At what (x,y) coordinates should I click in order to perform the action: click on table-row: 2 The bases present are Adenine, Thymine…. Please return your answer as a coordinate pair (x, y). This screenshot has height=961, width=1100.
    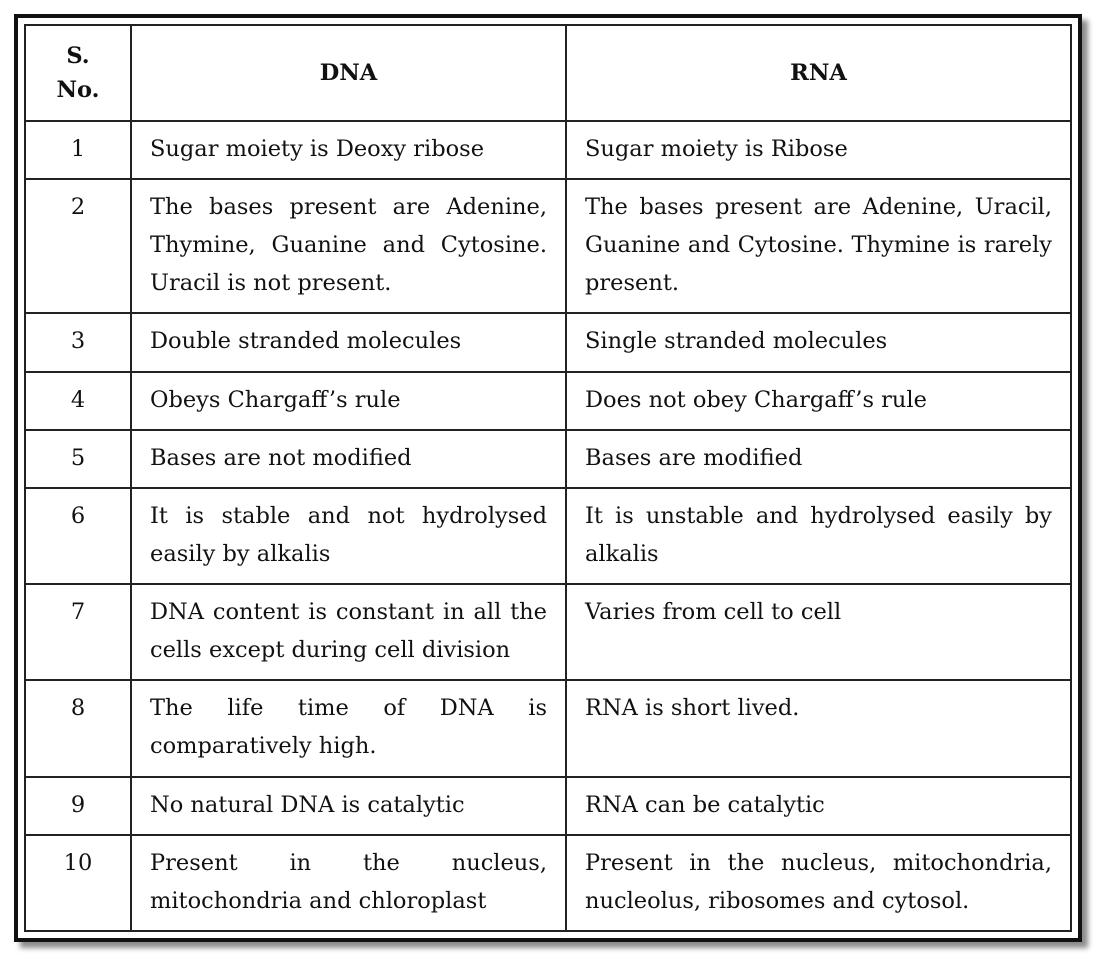
    Looking at the image, I should click on (548, 246).